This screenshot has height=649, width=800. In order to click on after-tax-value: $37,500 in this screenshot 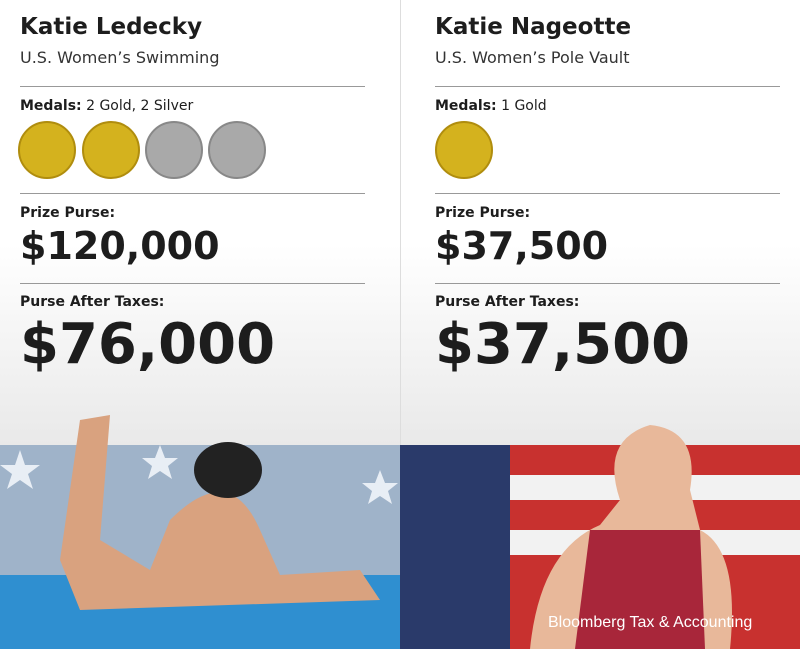, I will do `click(563, 344)`.